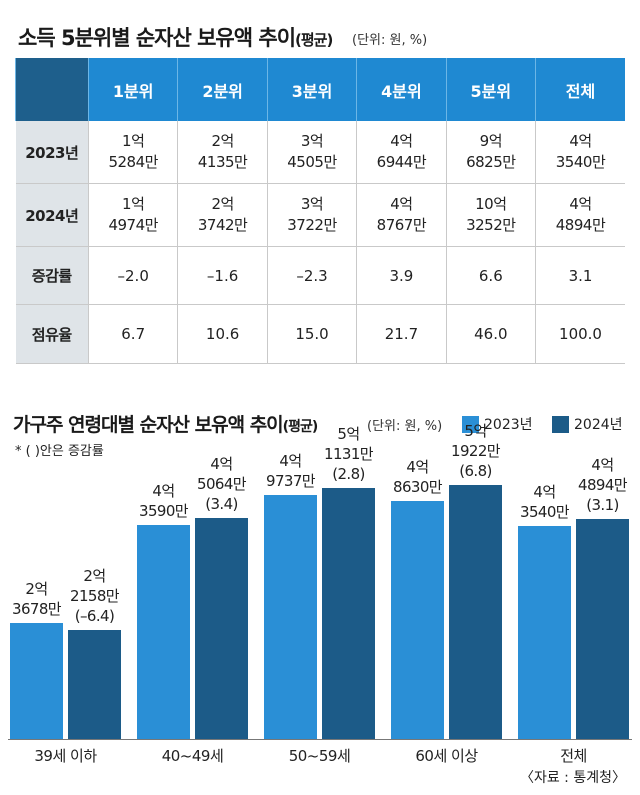  Describe the element at coordinates (222, 484) in the screenshot. I see `bar-value-label: 4억 5064만 (3.4)` at that location.